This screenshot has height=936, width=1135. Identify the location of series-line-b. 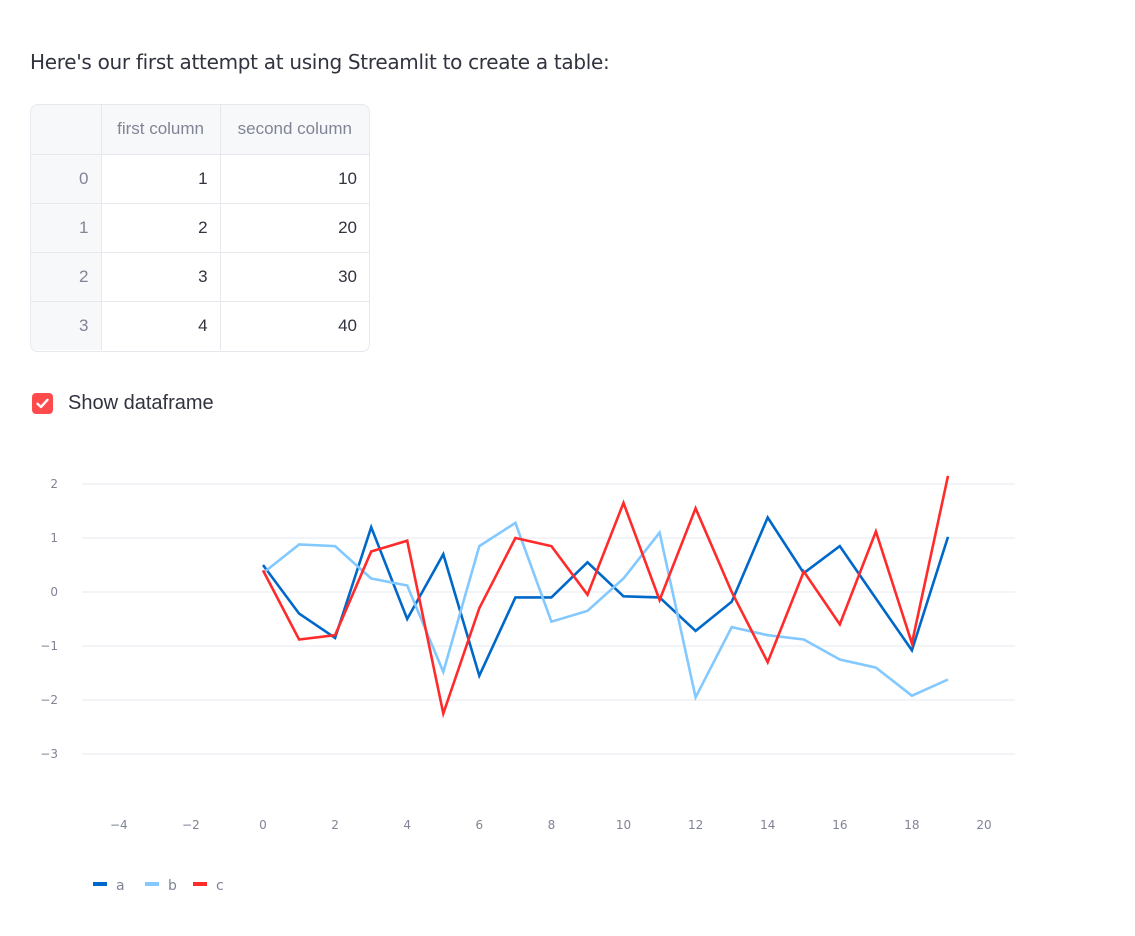
(605, 611).